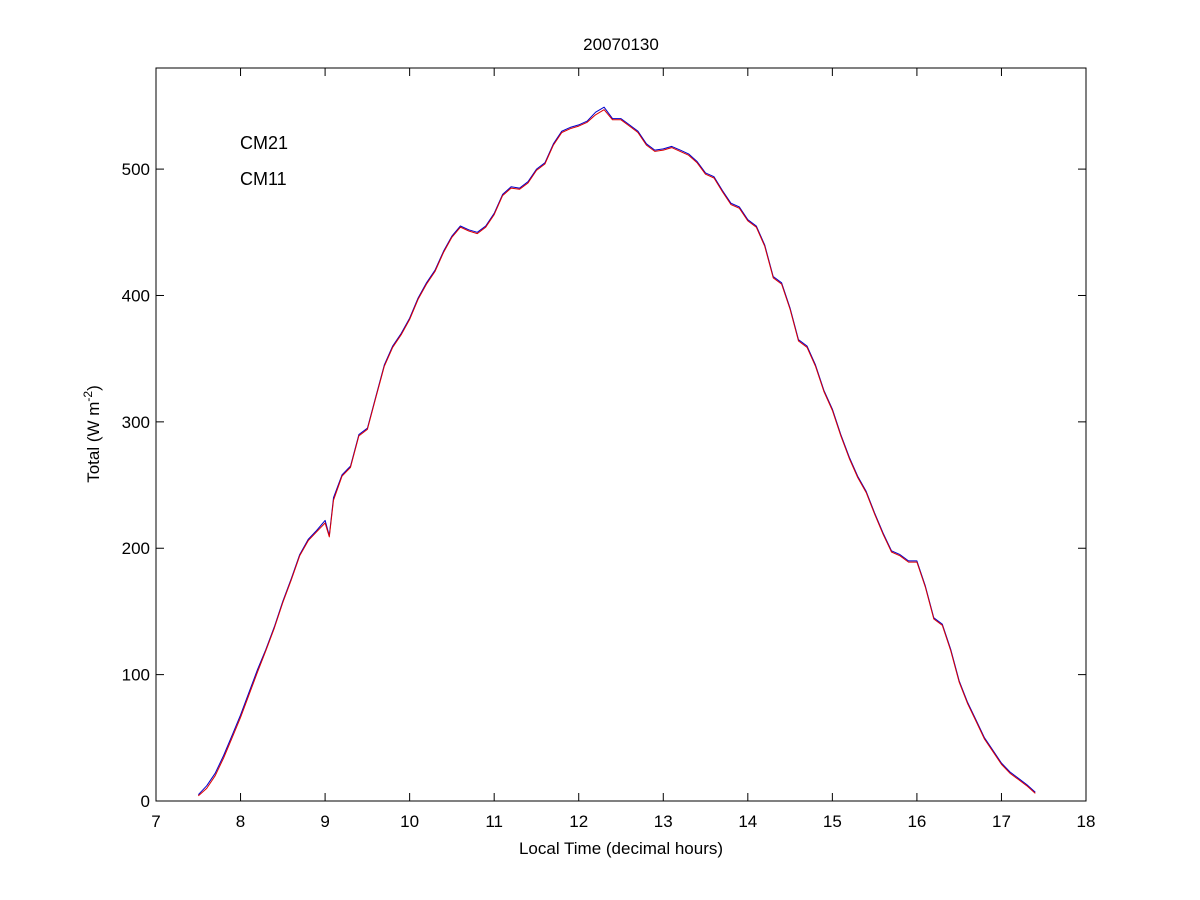 This screenshot has width=1200, height=900. Describe the element at coordinates (263, 179) in the screenshot. I see `legend-label-cm11: CM11` at that location.